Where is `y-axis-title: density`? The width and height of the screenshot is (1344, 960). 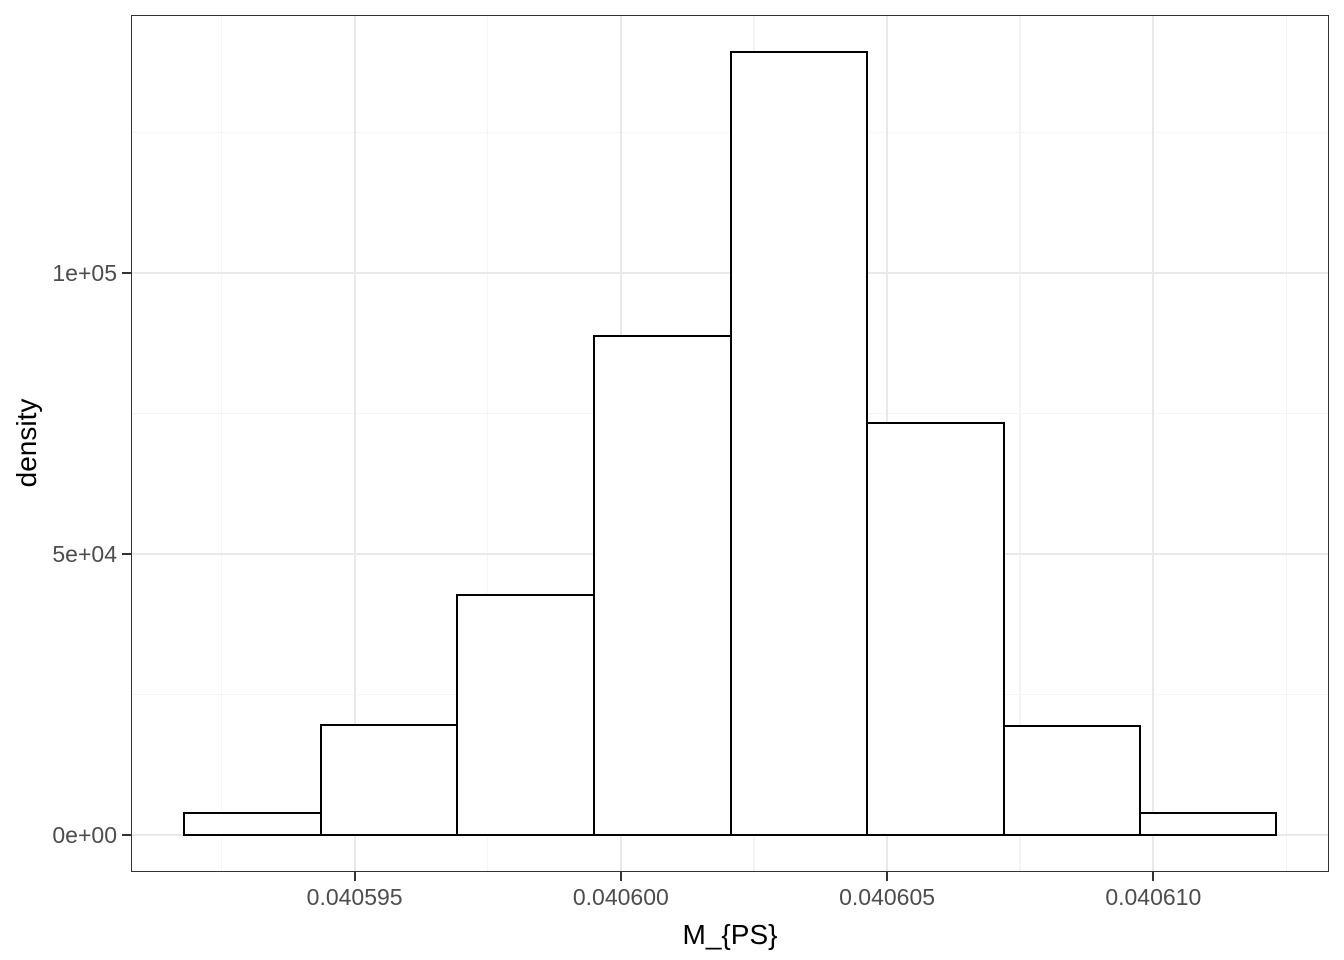
y-axis-title: density is located at coordinates (26, 443).